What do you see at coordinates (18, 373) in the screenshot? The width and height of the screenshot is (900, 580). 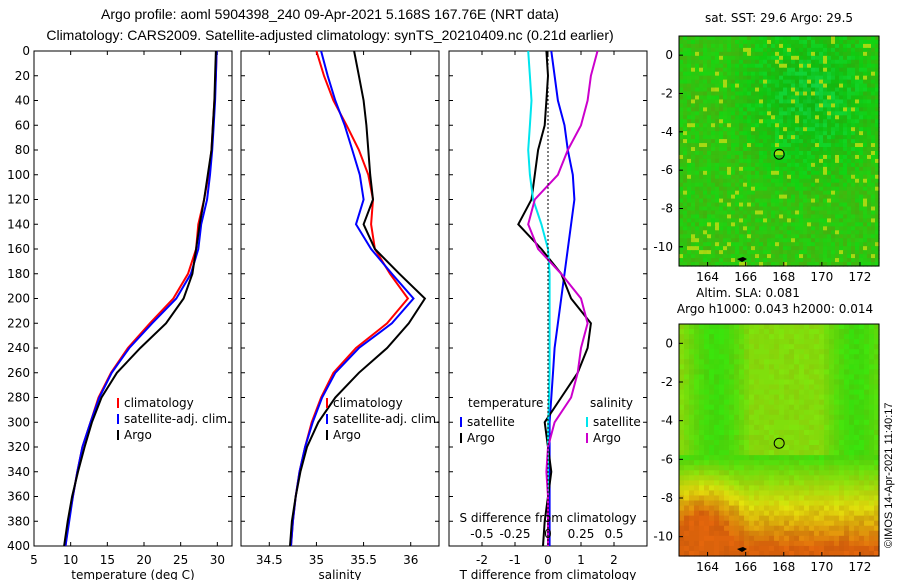 I see `y-tick-label: 260` at bounding box center [18, 373].